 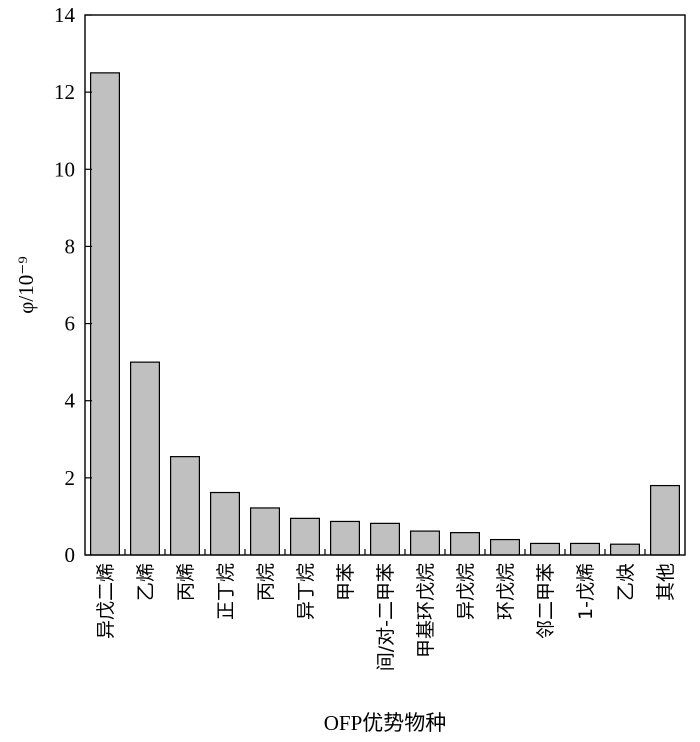 What do you see at coordinates (26, 284) in the screenshot?
I see `y-axis-title: φ/10⁻⁹` at bounding box center [26, 284].